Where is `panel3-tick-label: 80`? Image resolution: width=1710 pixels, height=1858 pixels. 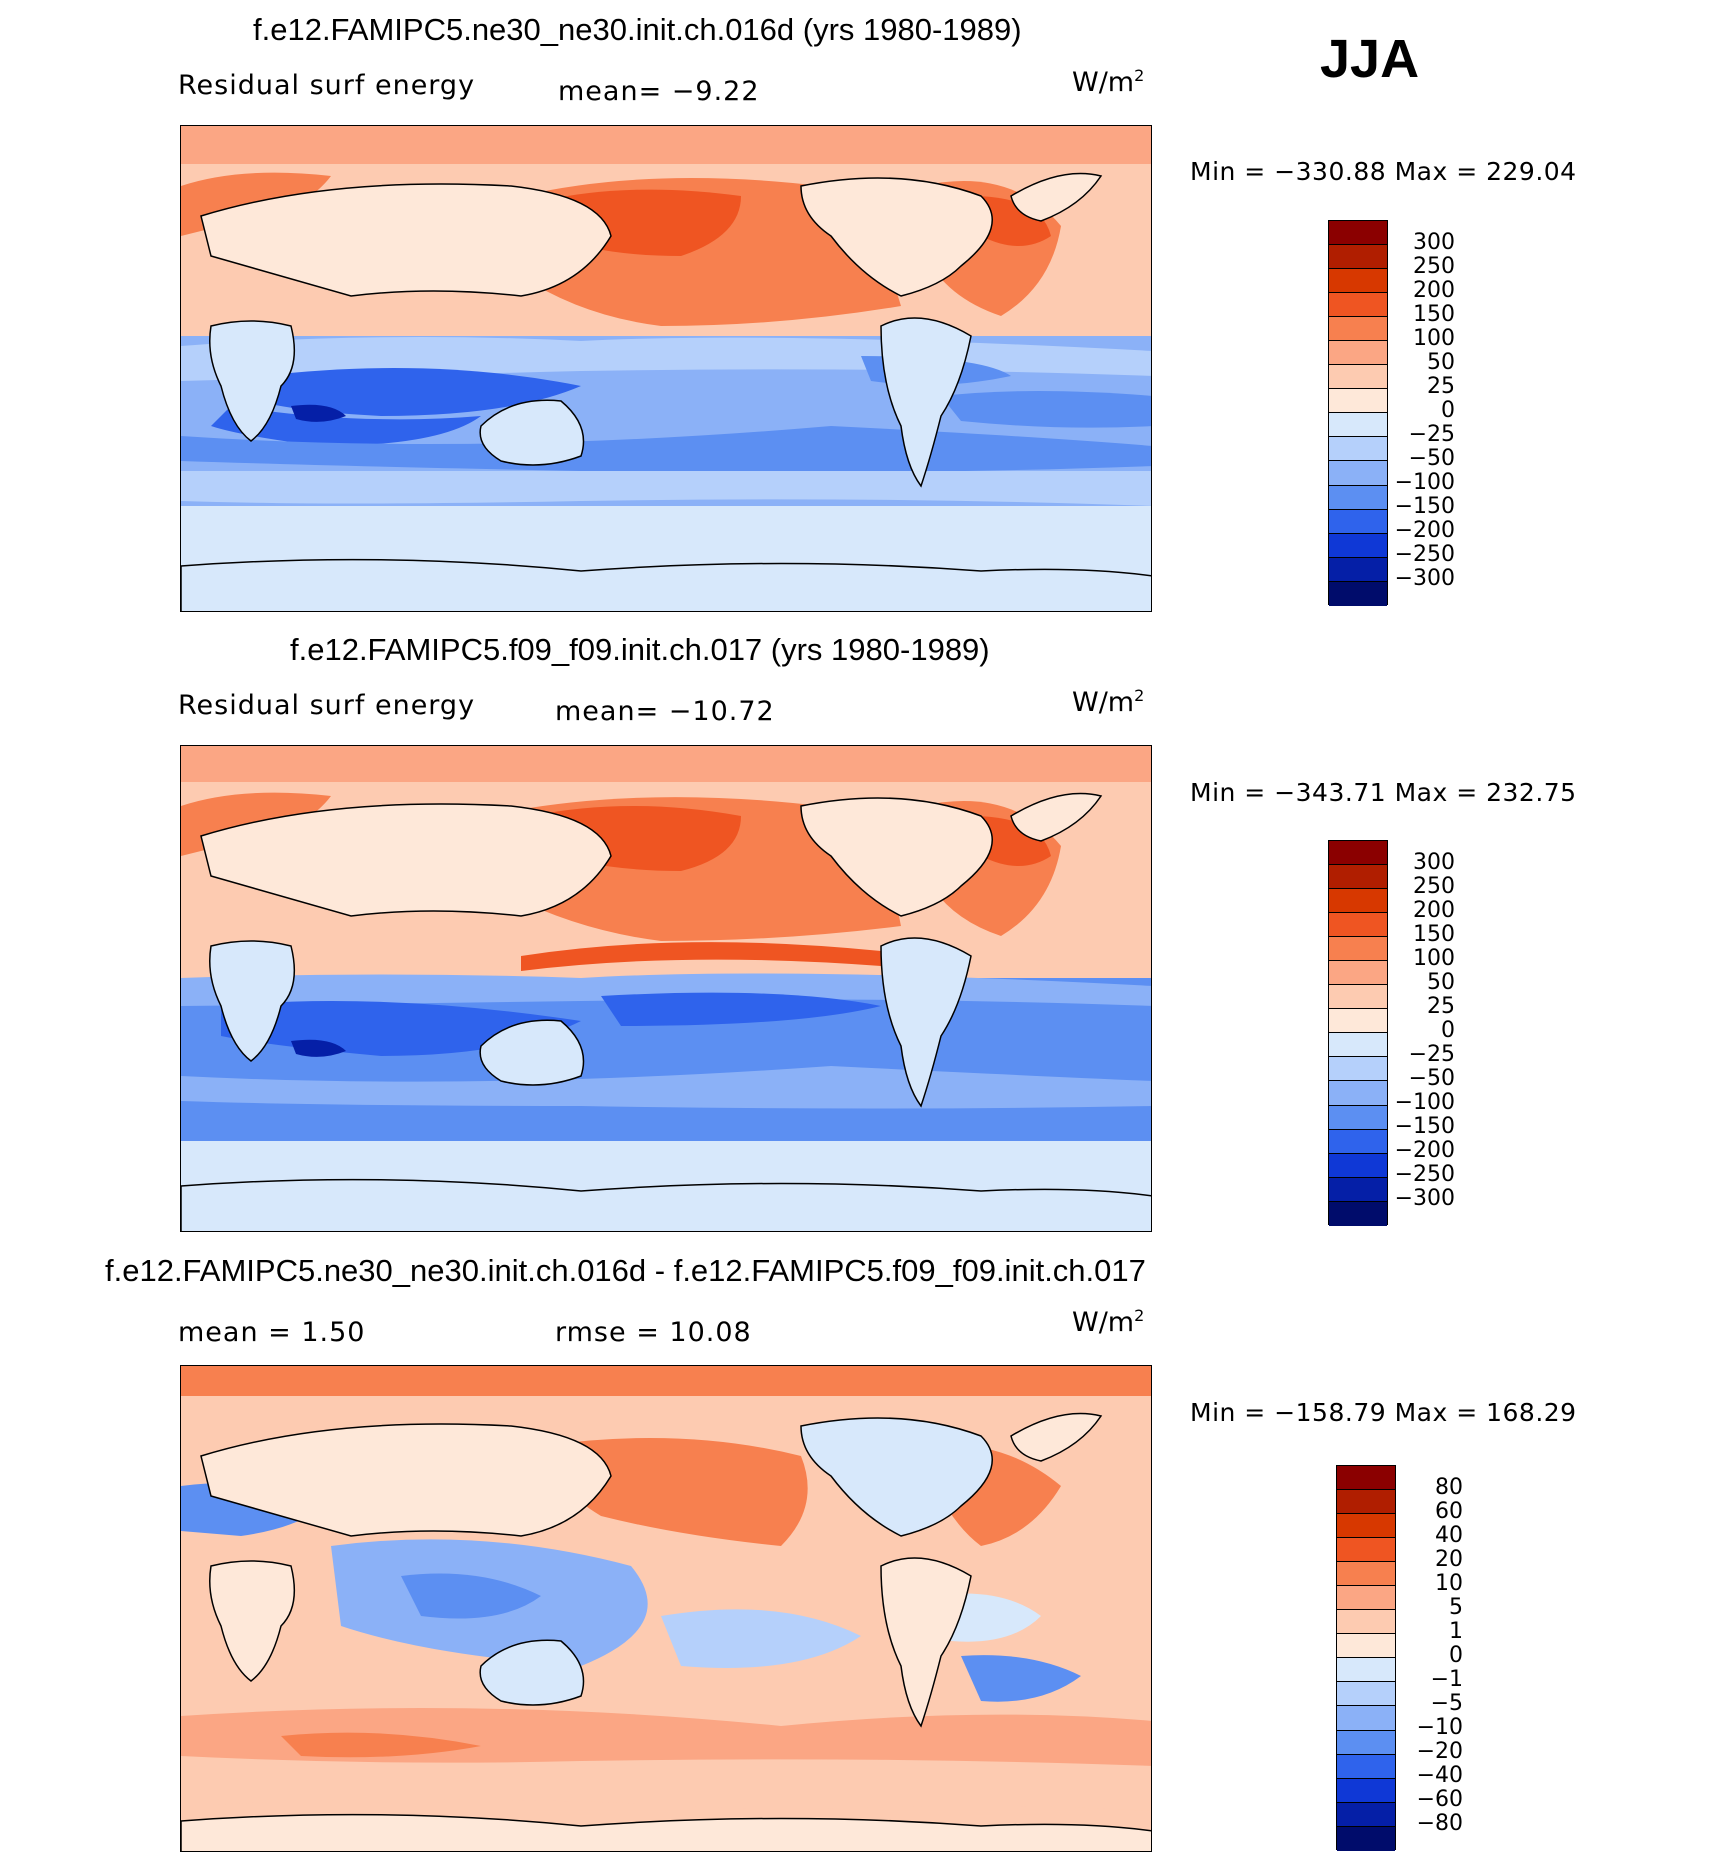 panel3-tick-label: 80 is located at coordinates (1449, 1487).